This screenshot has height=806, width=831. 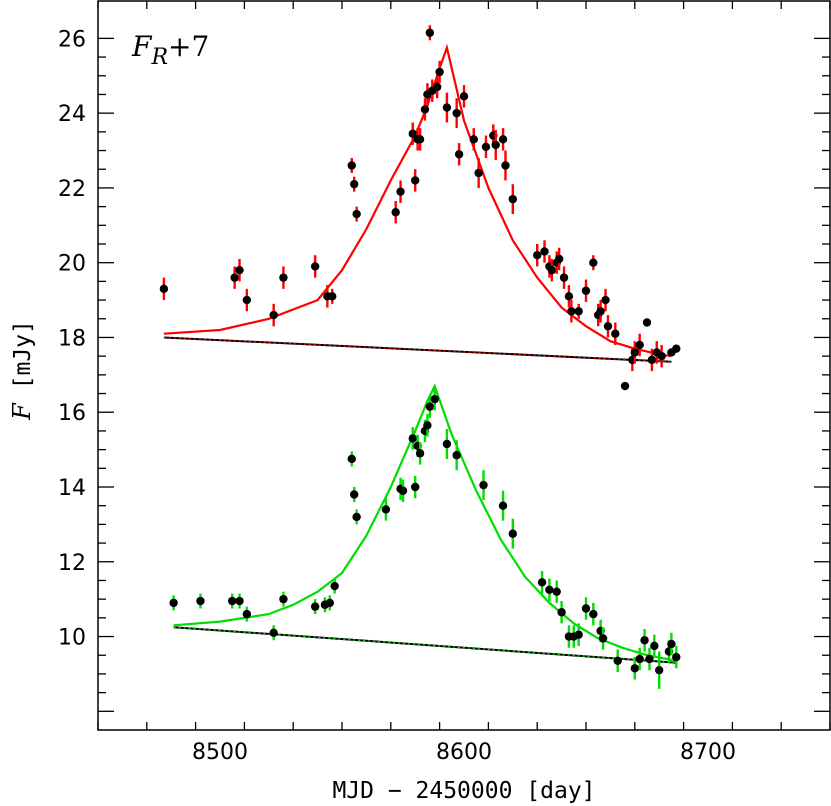 What do you see at coordinates (72, 638) in the screenshot?
I see `y-tick-label: 10` at bounding box center [72, 638].